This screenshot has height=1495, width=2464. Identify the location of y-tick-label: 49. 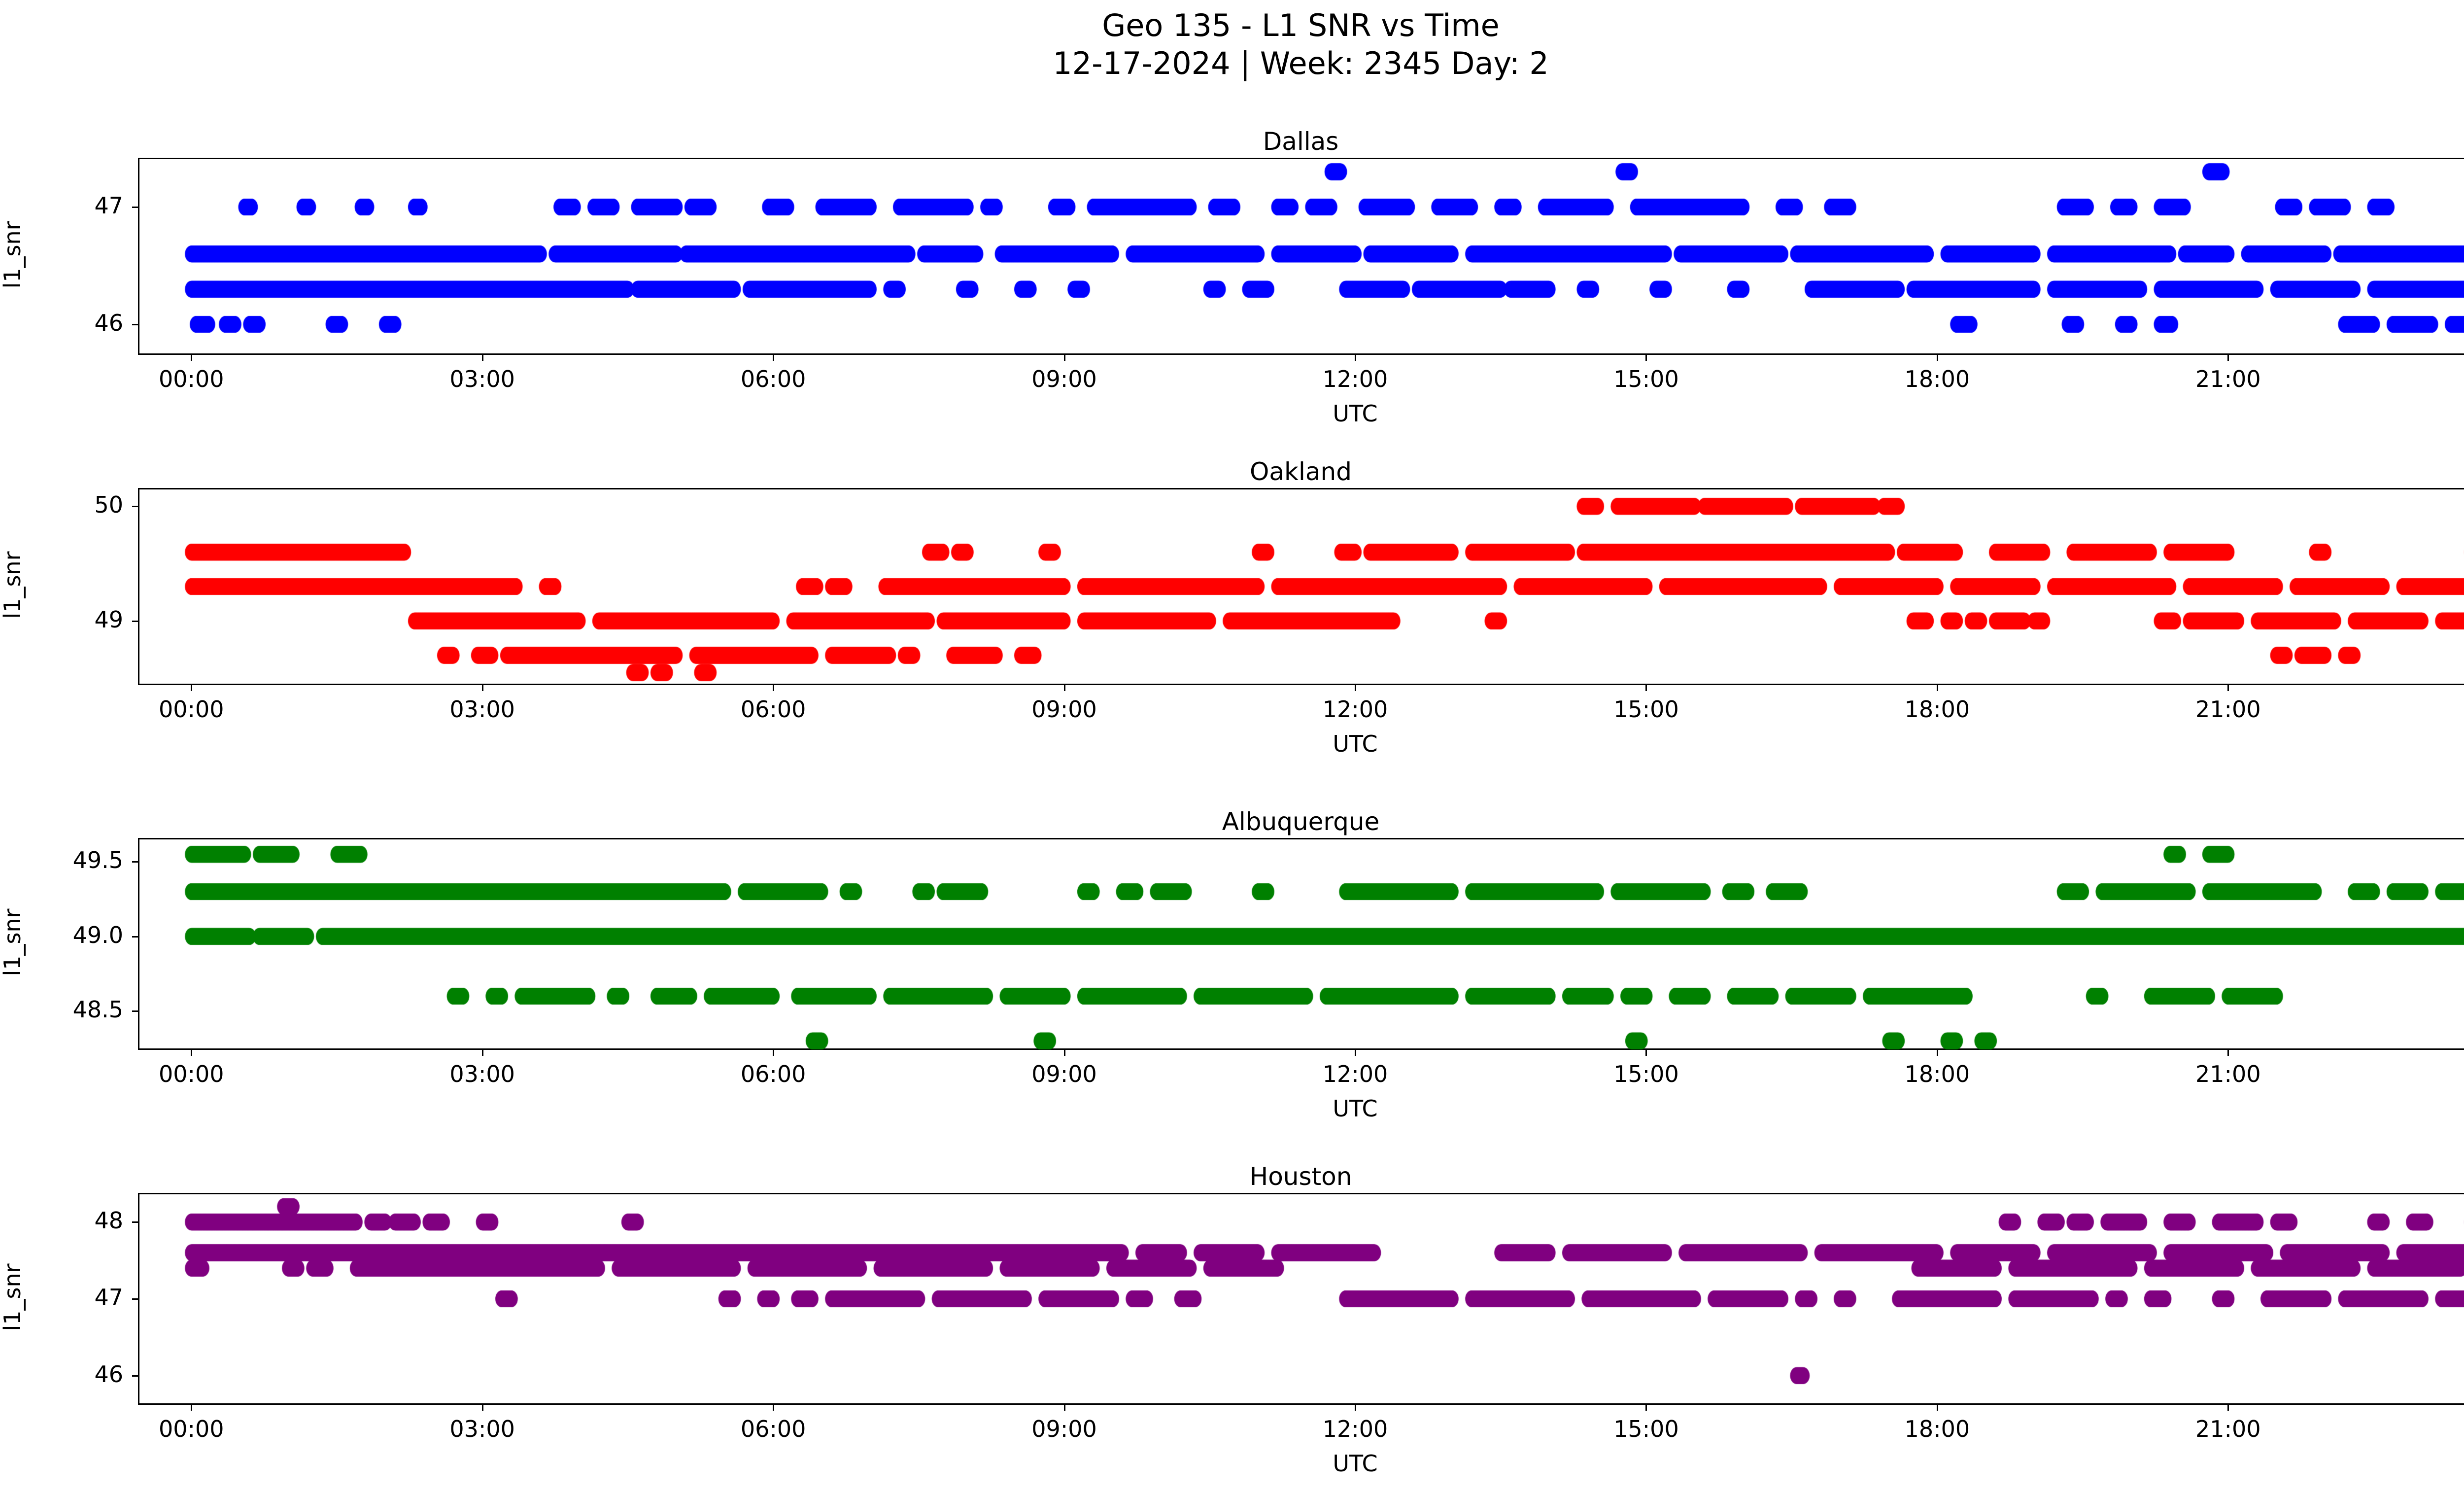
(108, 619).